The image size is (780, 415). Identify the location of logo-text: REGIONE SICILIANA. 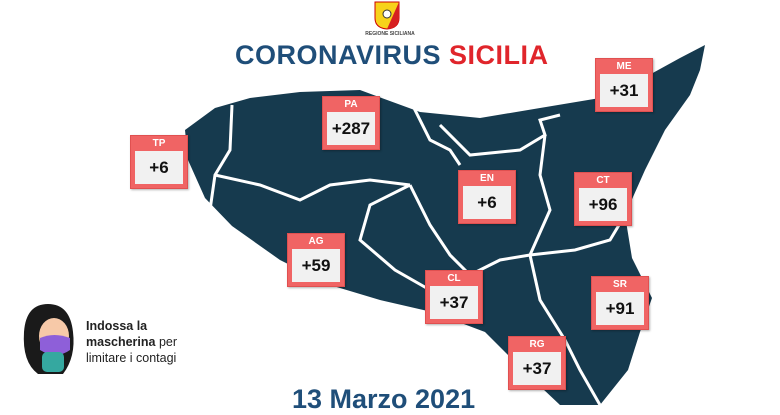
(390, 34).